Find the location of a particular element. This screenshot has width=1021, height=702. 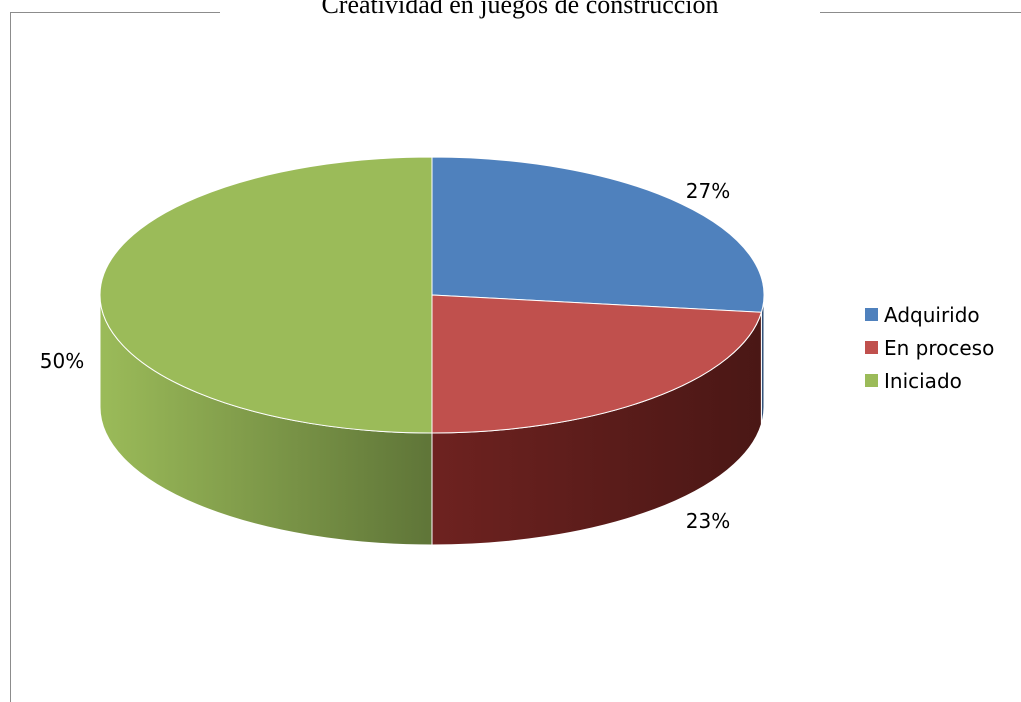

pie-slice-iniciado is located at coordinates (266, 295).